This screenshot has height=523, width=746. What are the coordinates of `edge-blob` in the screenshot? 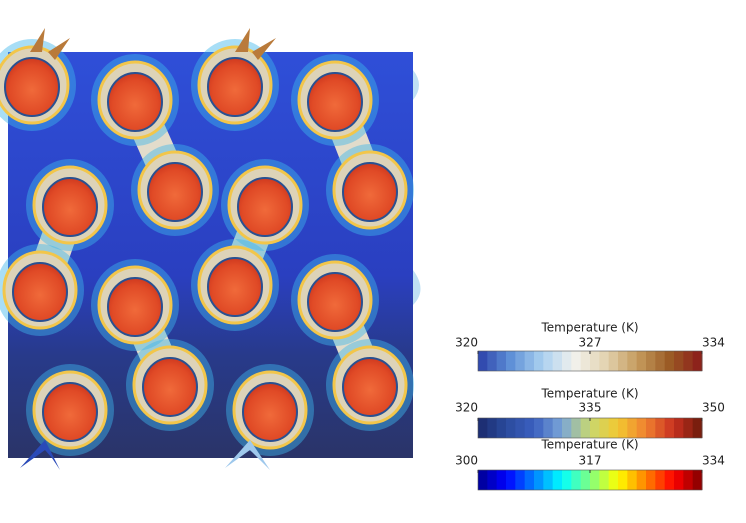 It's located at (417, 187).